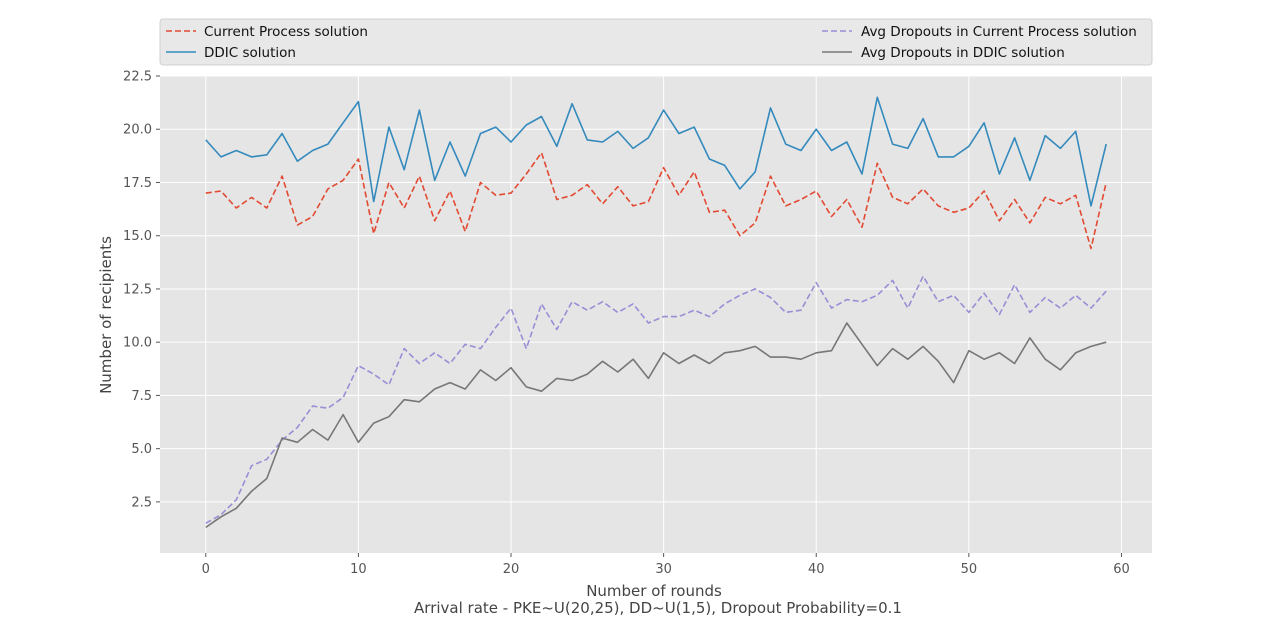 This screenshot has height=623, width=1280. Describe the element at coordinates (250, 53) in the screenshot. I see `legend-label-ddic: DDIC solution` at that location.